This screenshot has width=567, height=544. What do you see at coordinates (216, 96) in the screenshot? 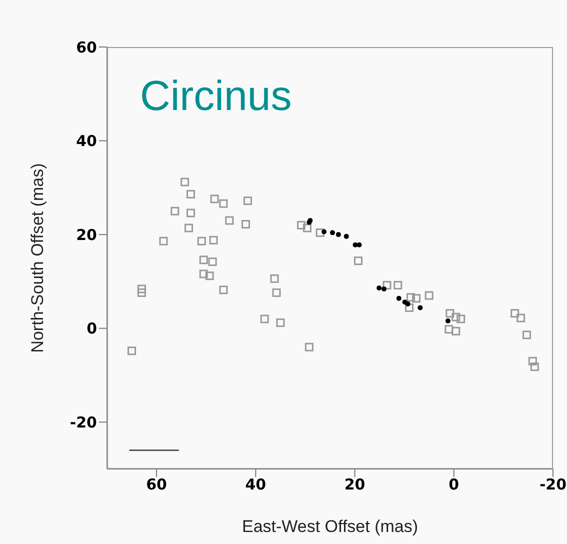
I see `text: Circinus` at bounding box center [216, 96].